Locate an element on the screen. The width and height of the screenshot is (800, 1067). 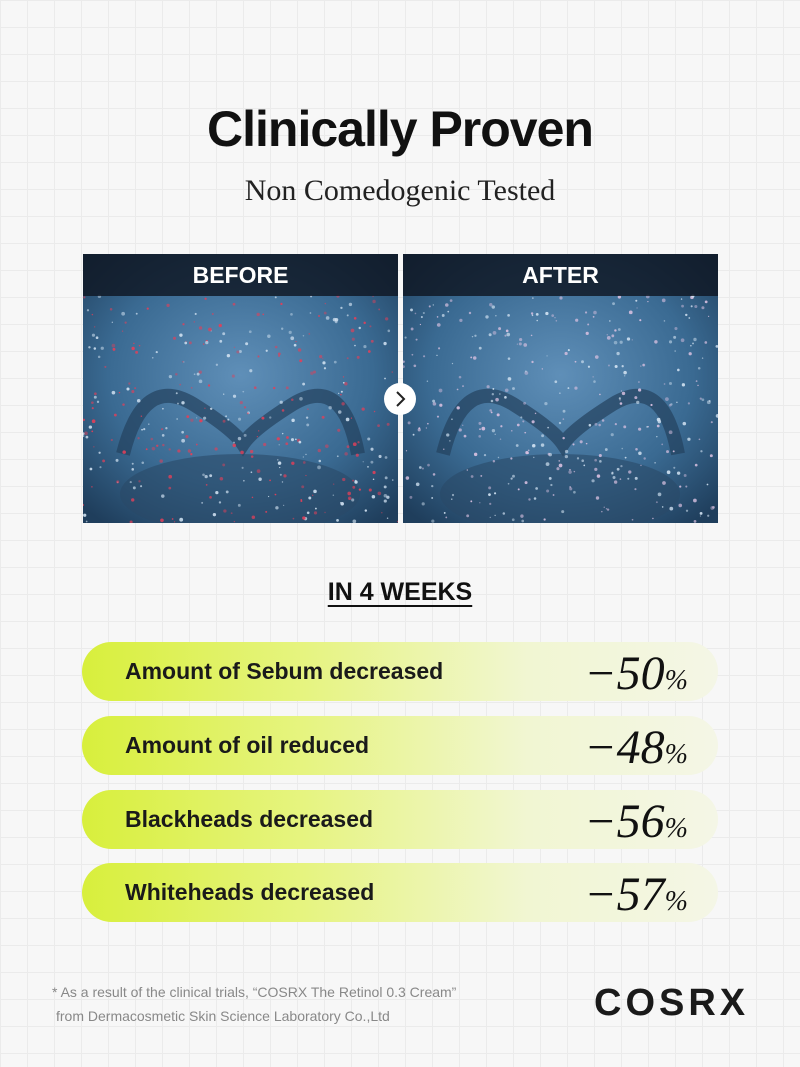
period-heading: IN 4 WEEKS is located at coordinates (400, 592).